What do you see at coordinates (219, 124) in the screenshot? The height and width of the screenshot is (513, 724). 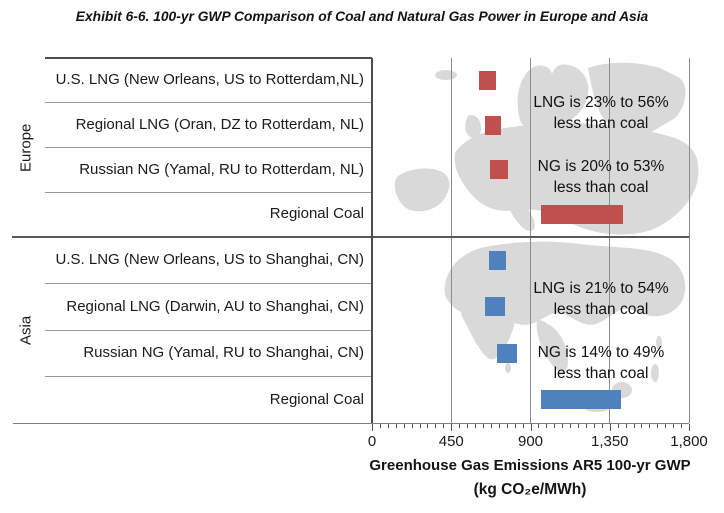 I see `row-label: Regional LNG (Oran, DZ to Rotterdam, NL)` at bounding box center [219, 124].